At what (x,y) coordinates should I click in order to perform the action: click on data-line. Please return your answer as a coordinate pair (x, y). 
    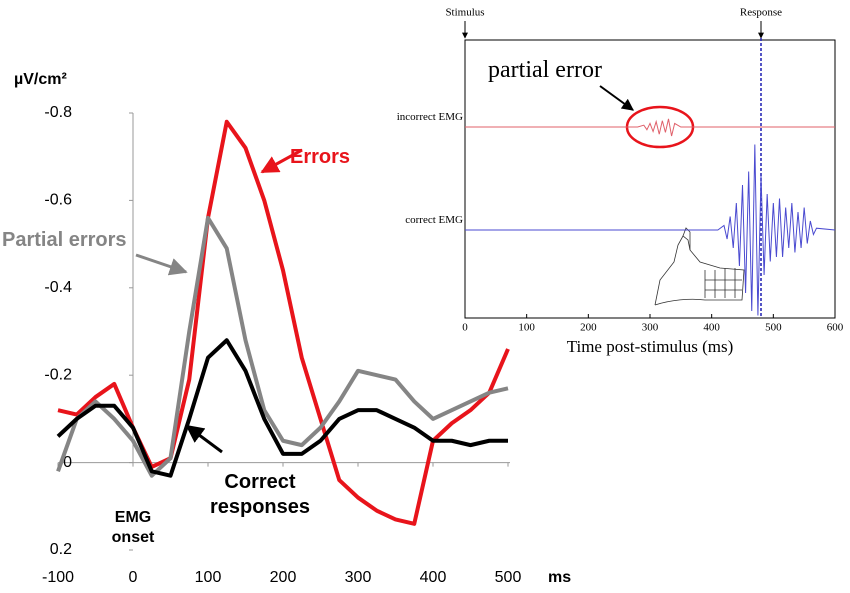
    Looking at the image, I should click on (282, 408).